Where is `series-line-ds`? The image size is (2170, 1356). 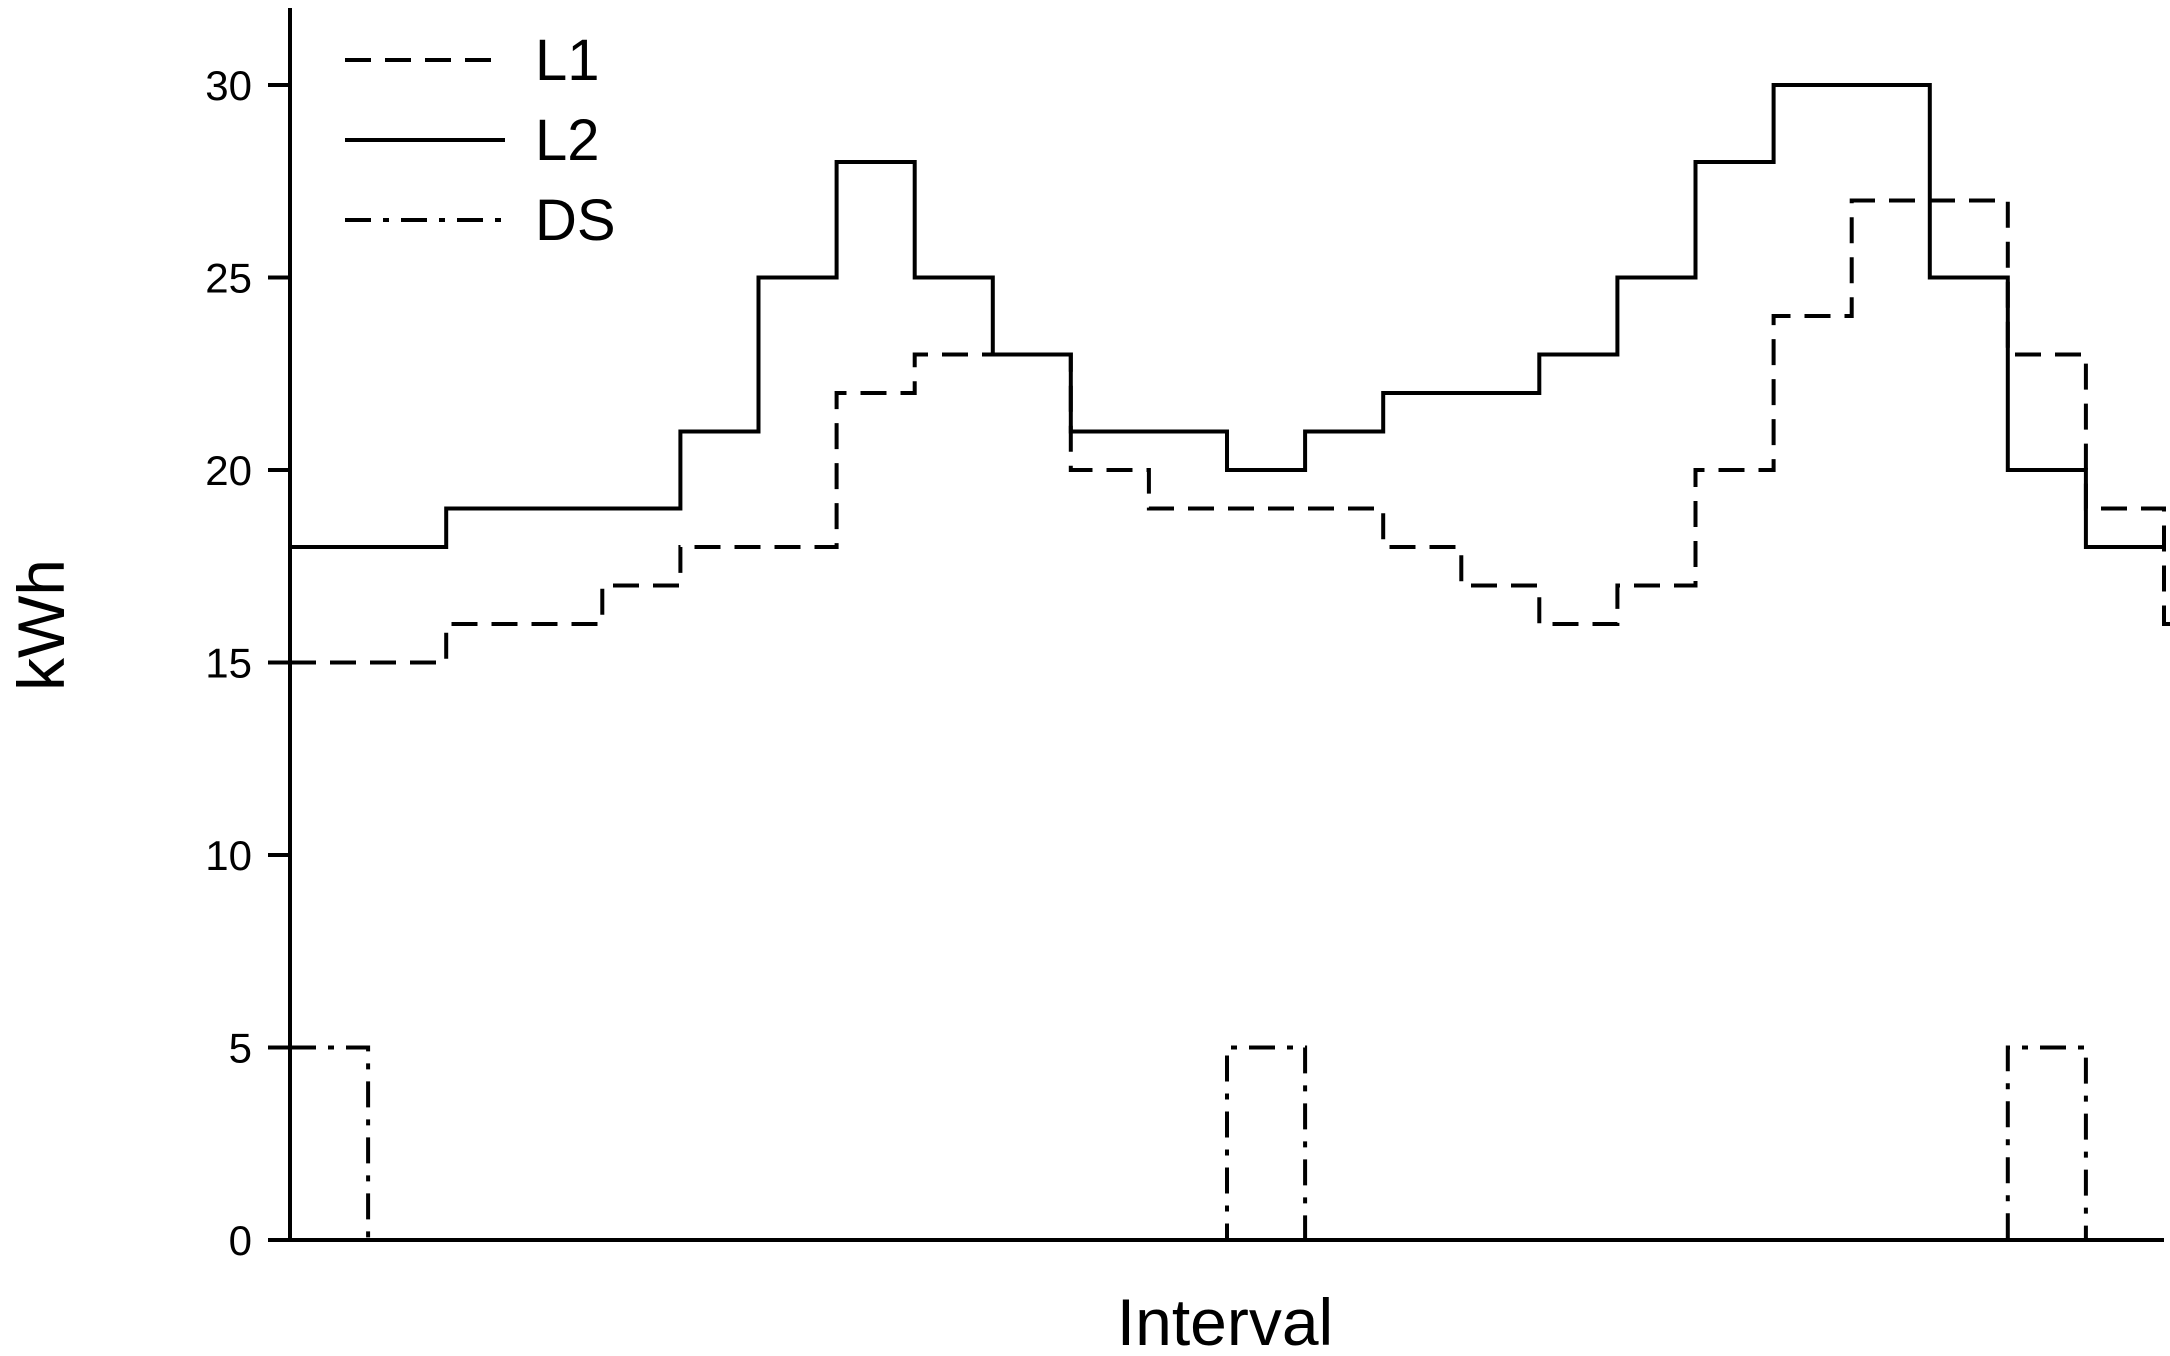 series-line-ds is located at coordinates (1227, 1143).